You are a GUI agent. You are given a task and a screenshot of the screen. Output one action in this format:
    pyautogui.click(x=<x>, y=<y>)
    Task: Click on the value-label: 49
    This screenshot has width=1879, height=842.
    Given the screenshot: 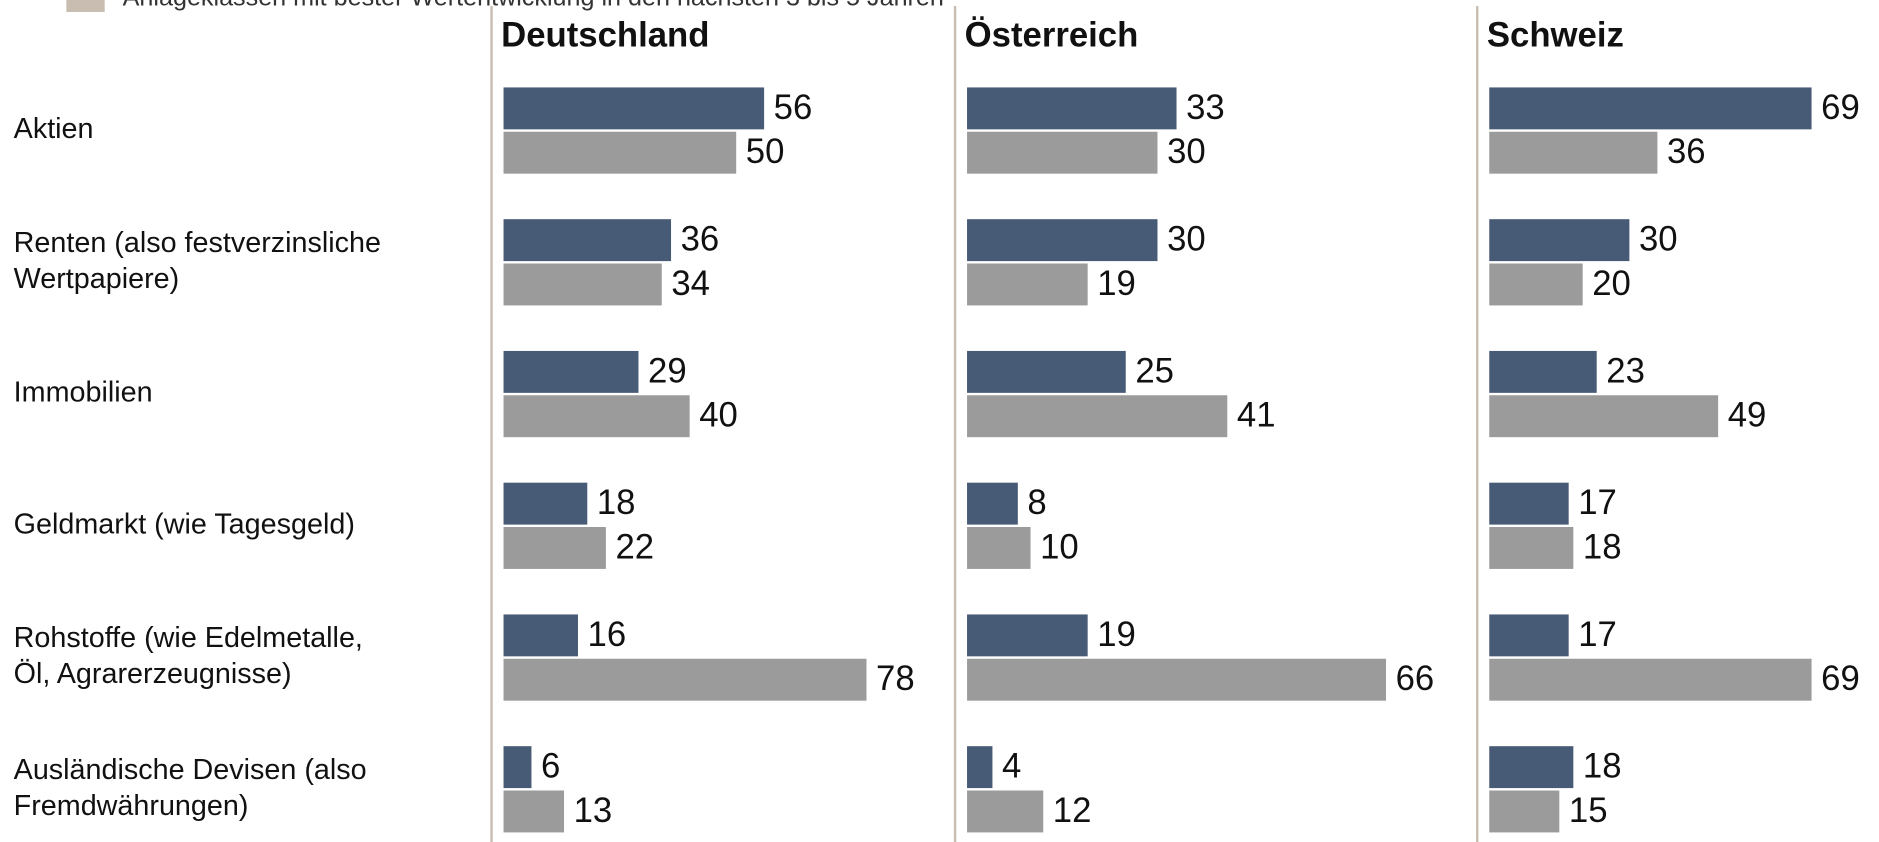 What is the action you would take?
    pyautogui.click(x=1747, y=416)
    